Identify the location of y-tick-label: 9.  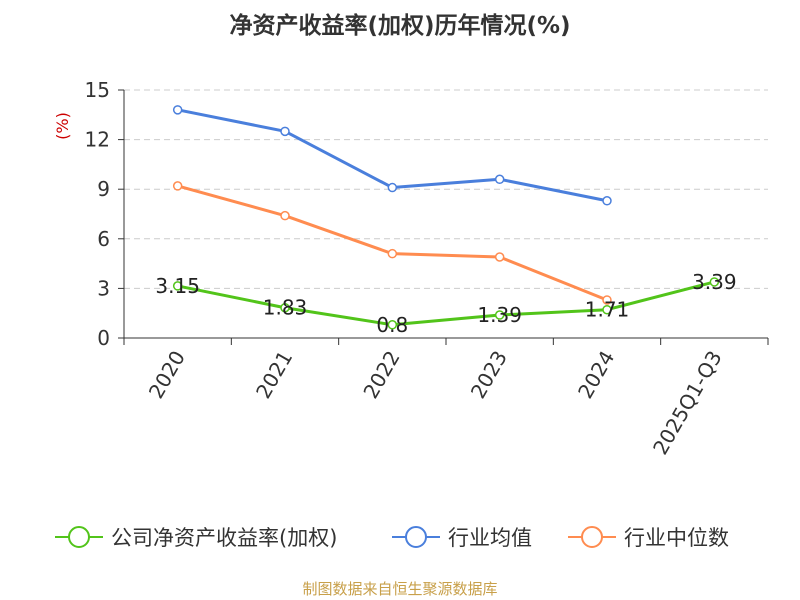
(103, 189).